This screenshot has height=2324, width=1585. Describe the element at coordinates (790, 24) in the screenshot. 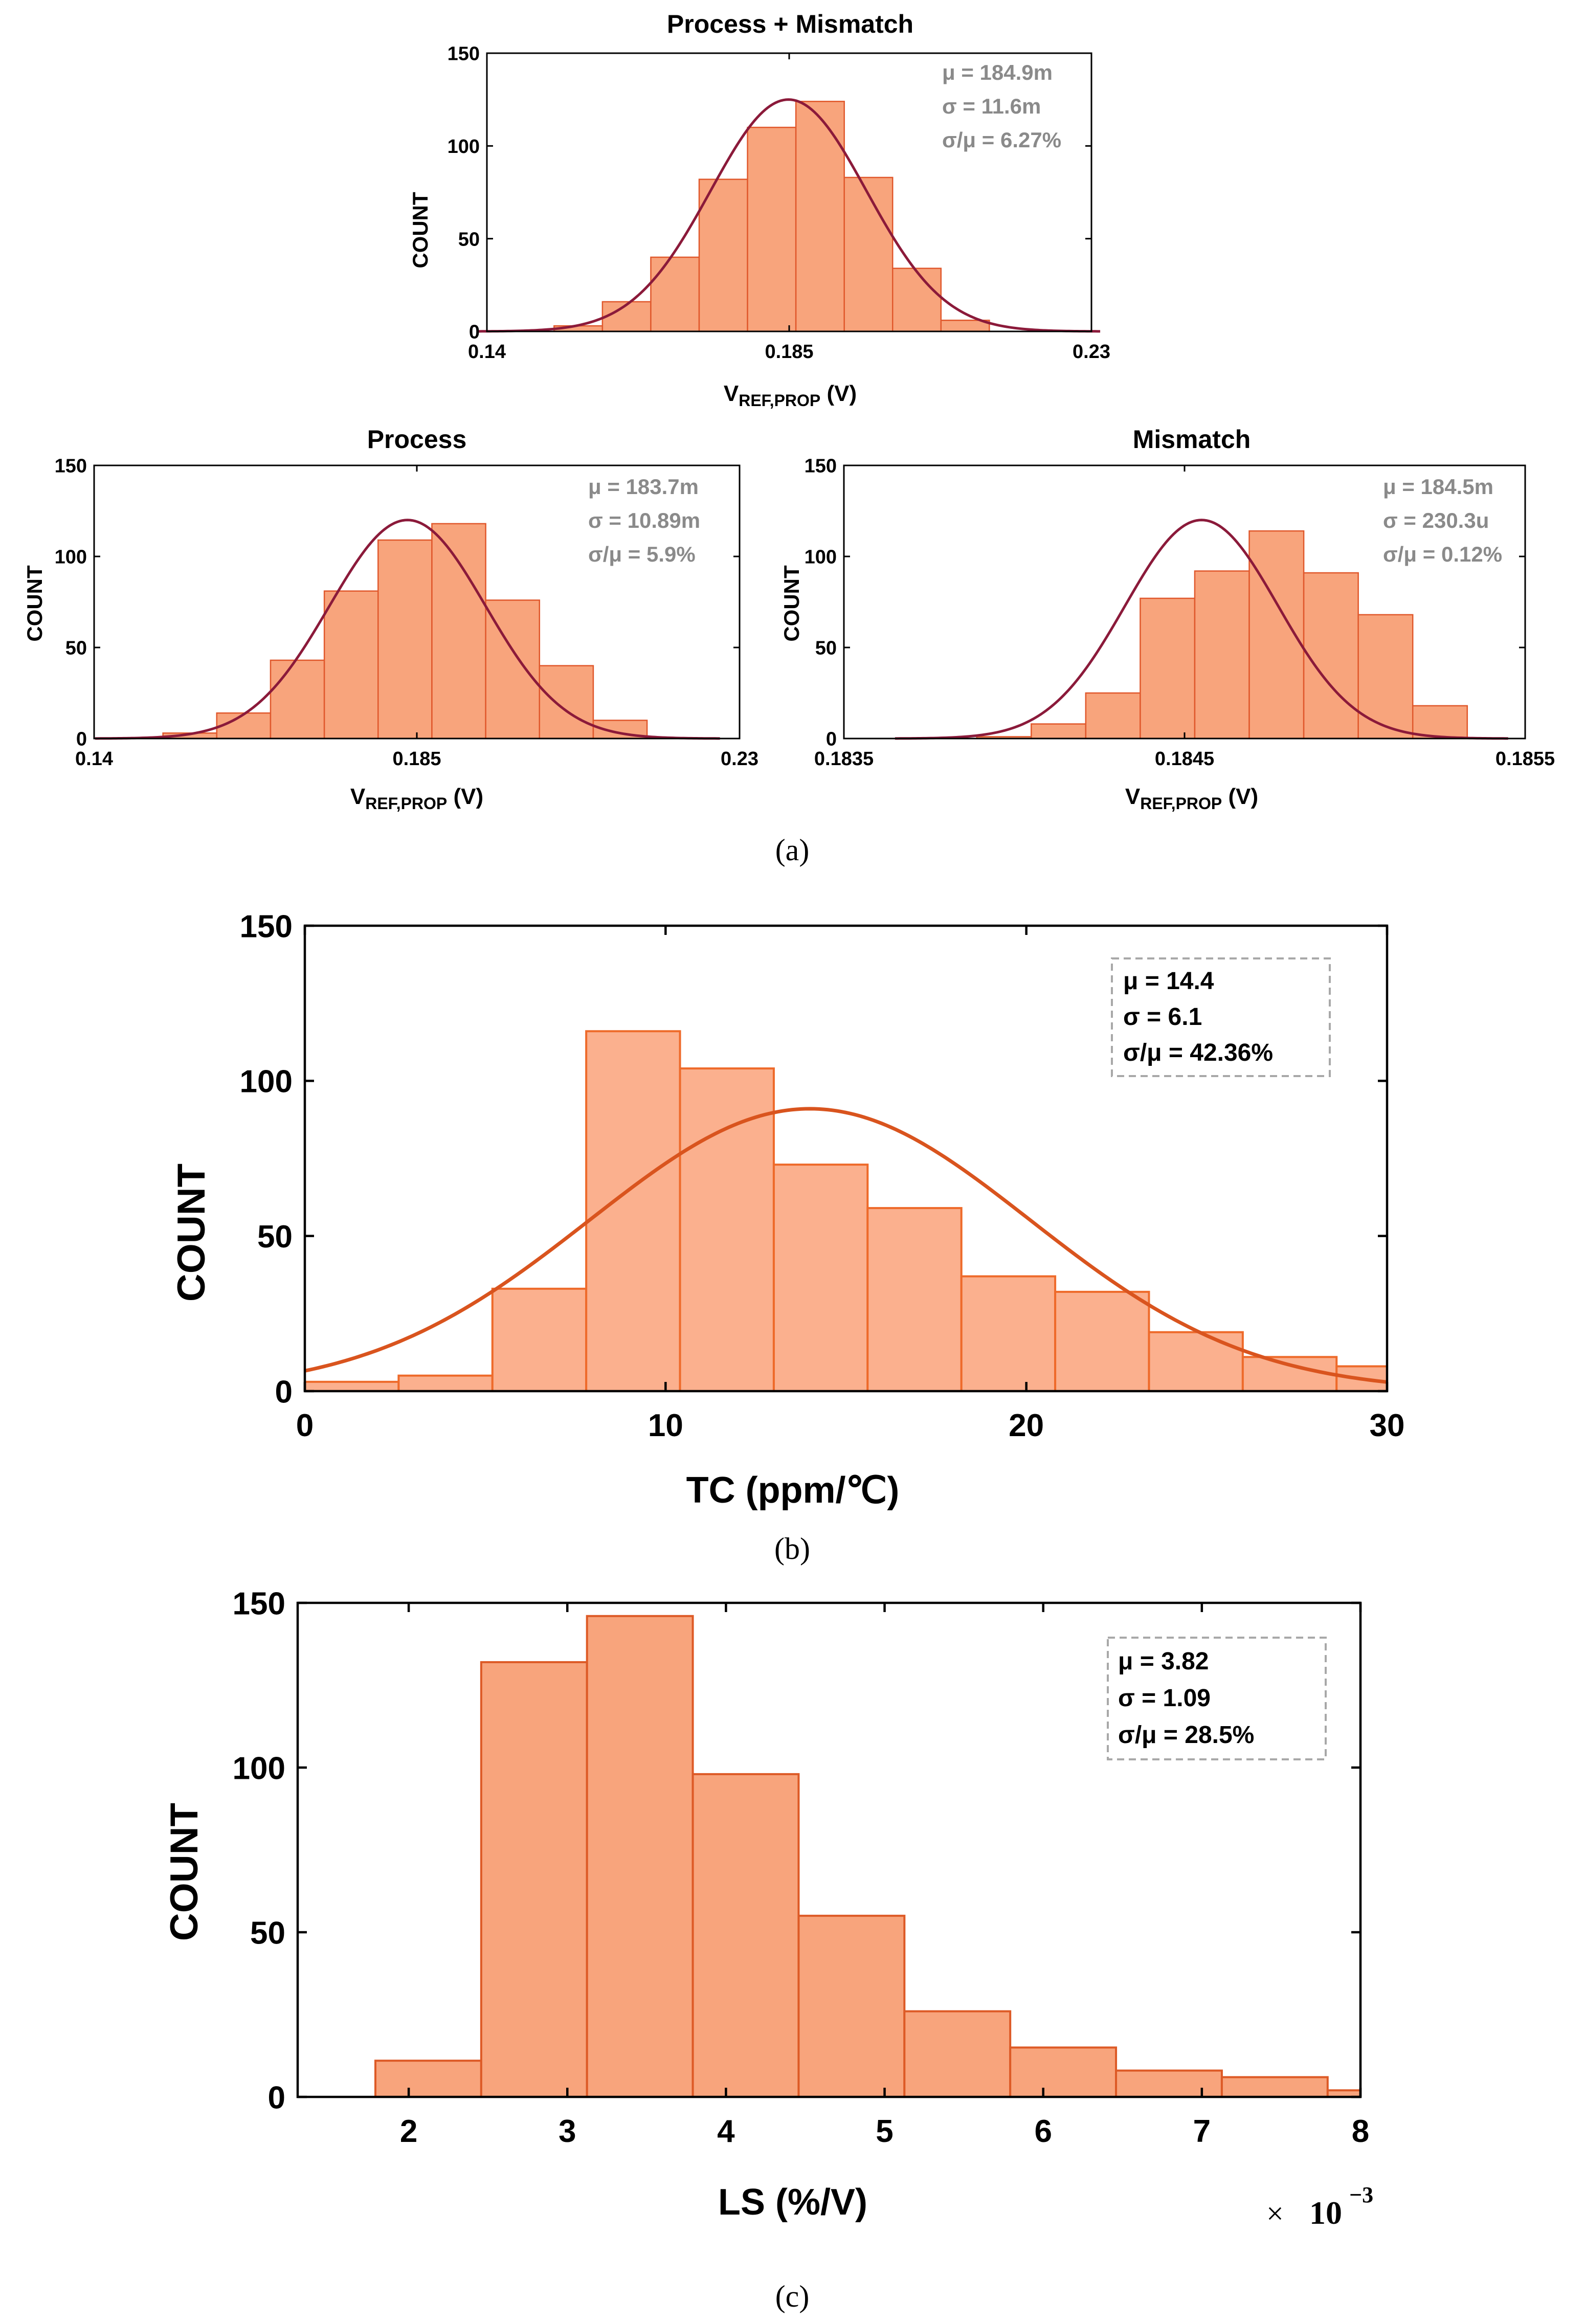

I see `chart-title: Process + Mismatch` at that location.